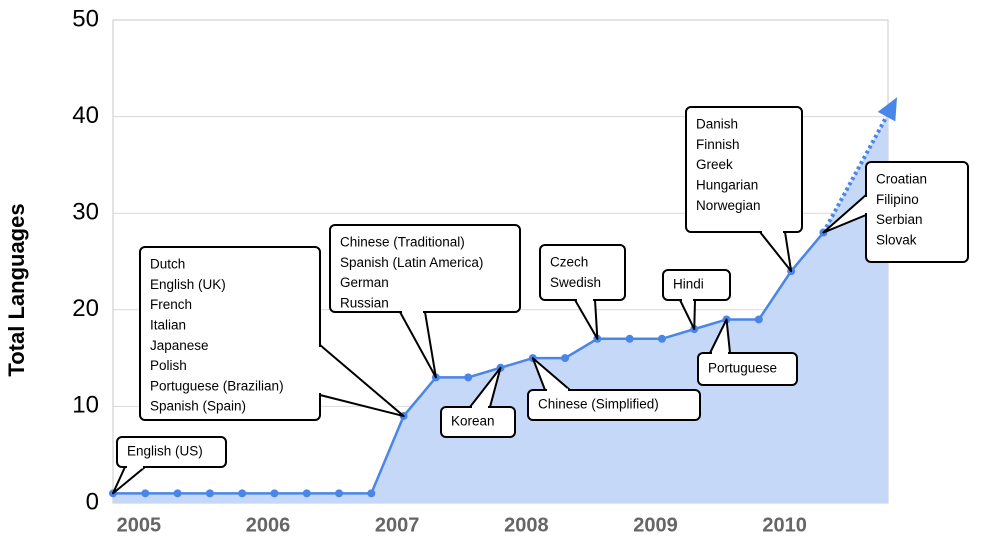 This screenshot has width=1000, height=543. I want to click on callout-text: Danish, so click(717, 124).